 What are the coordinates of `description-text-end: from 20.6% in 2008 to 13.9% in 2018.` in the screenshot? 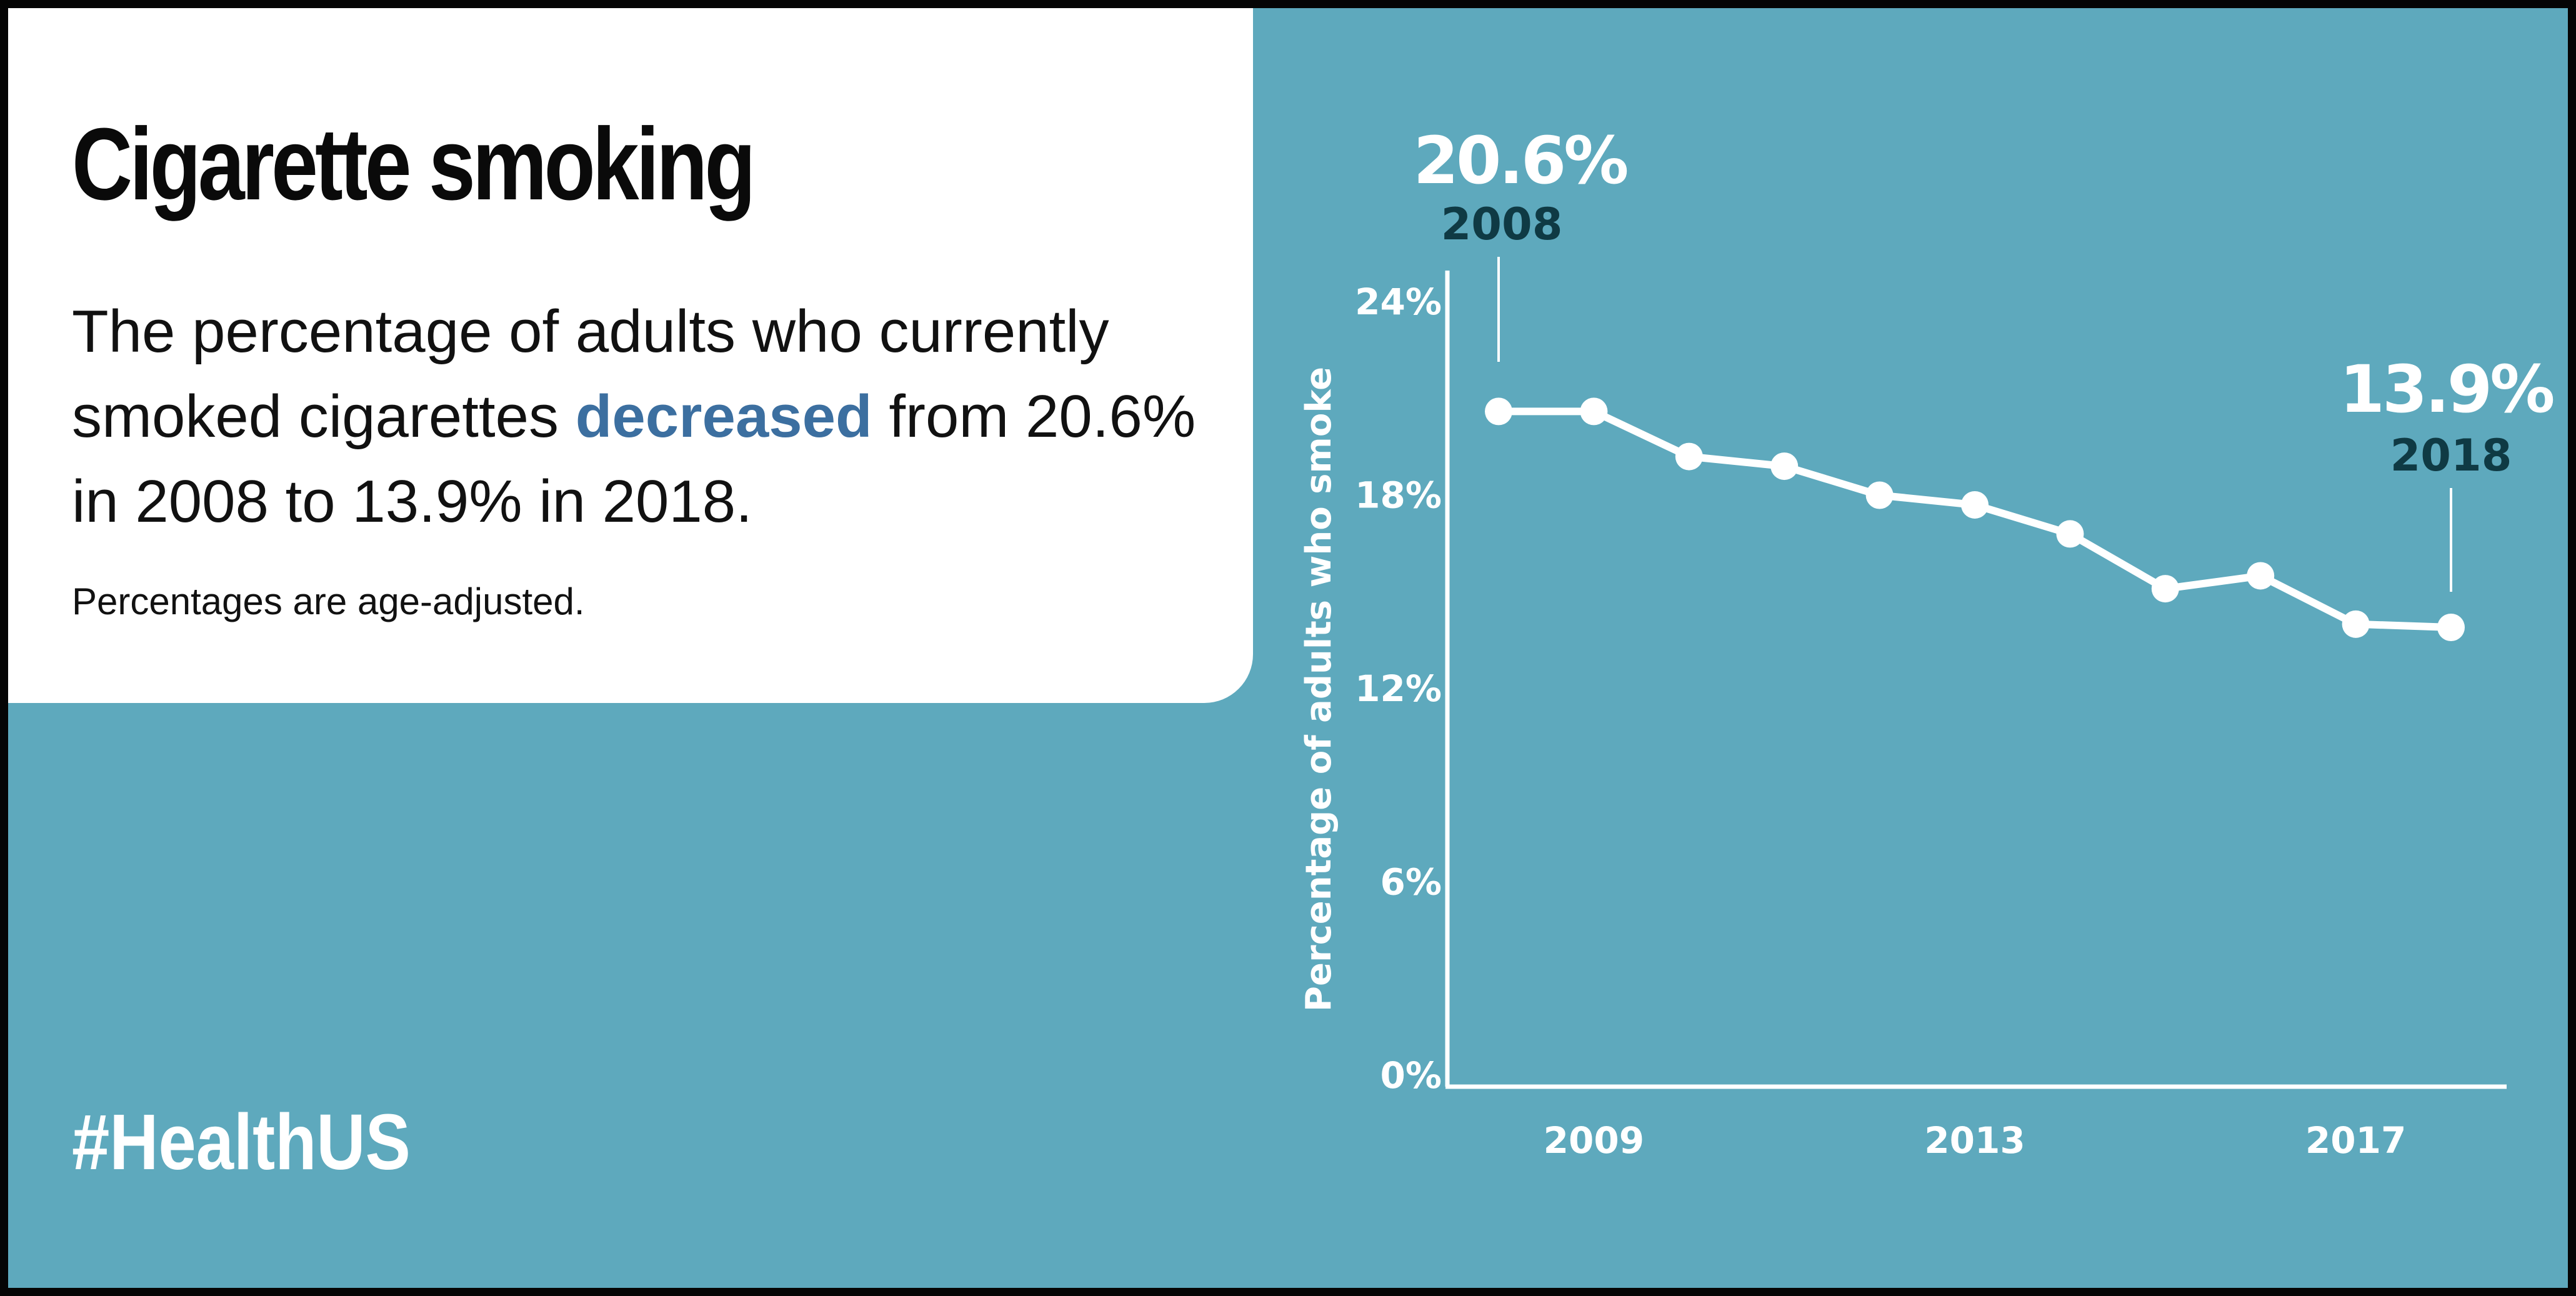 It's located at (634, 459).